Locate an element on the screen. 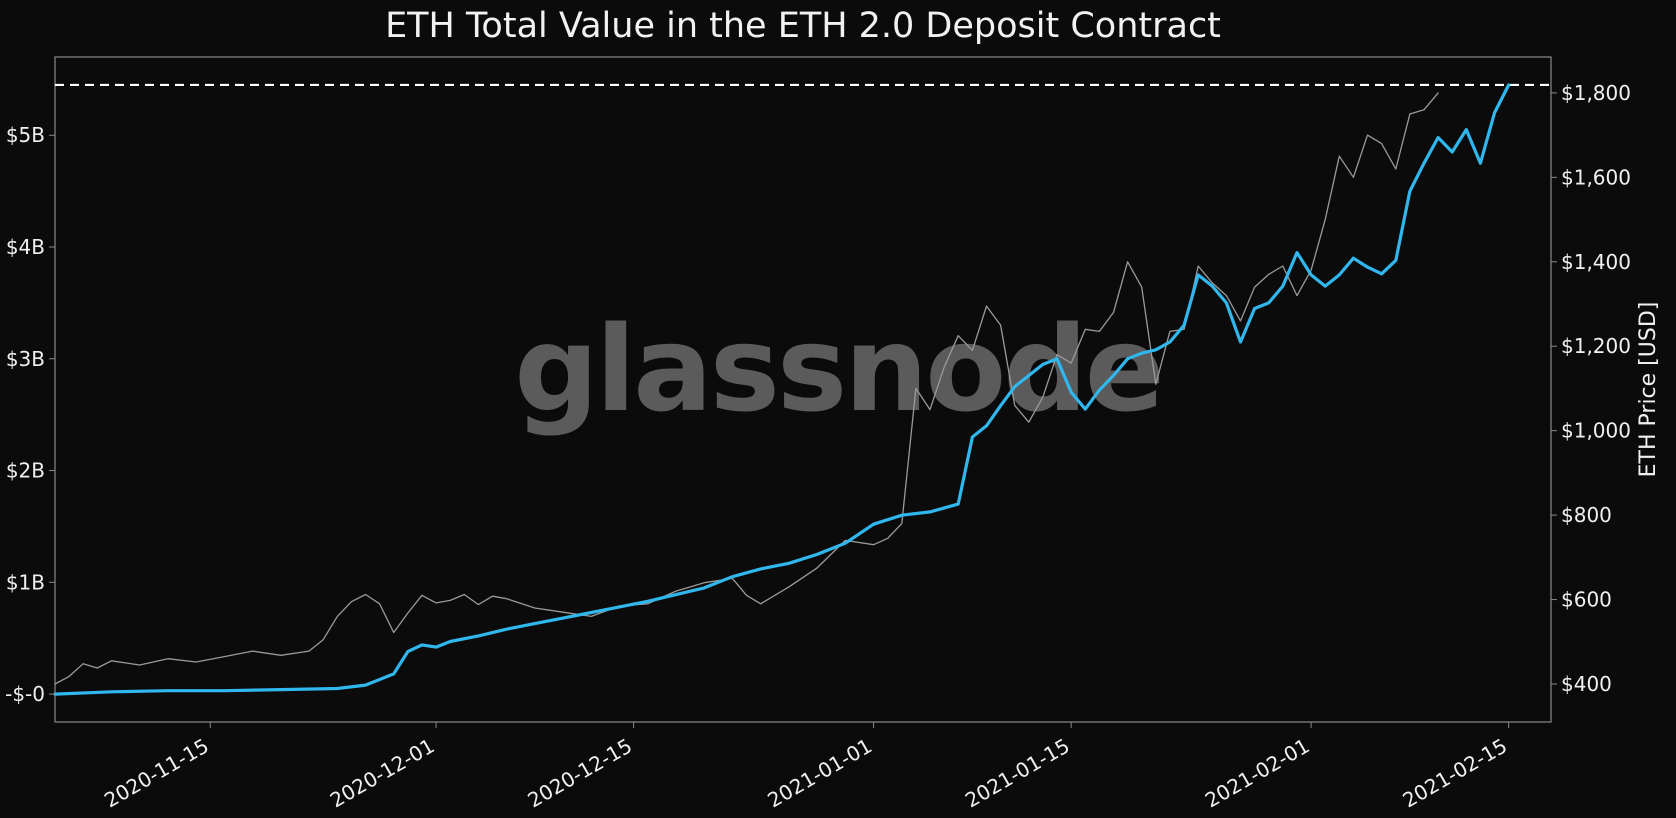 This screenshot has height=818, width=1676. right-tick-label: $400 is located at coordinates (1586, 684).